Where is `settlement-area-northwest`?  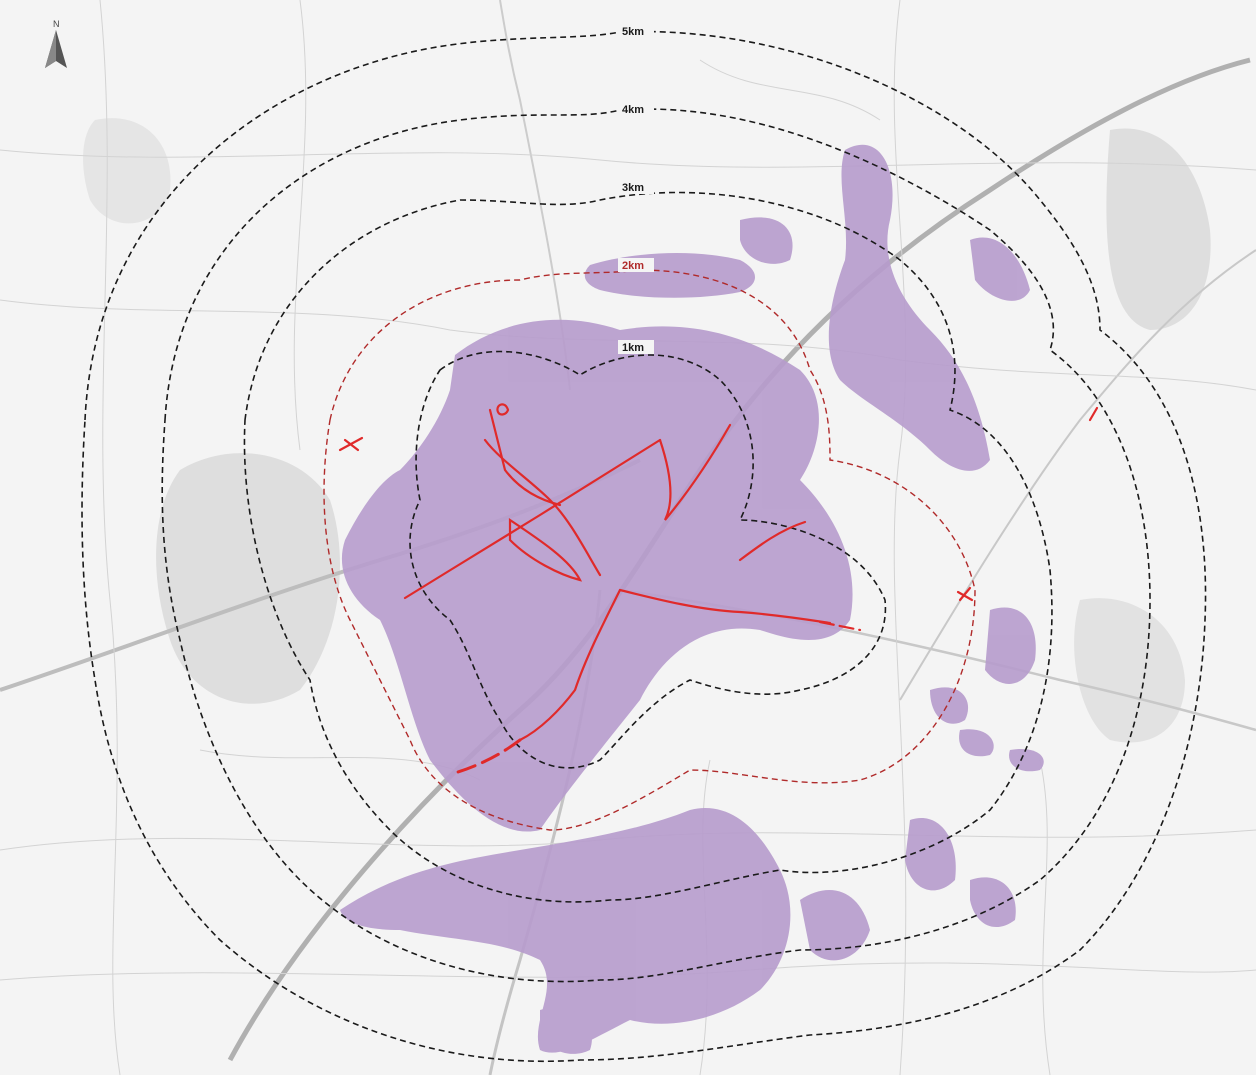
settlement-area-northwest is located at coordinates (127, 171).